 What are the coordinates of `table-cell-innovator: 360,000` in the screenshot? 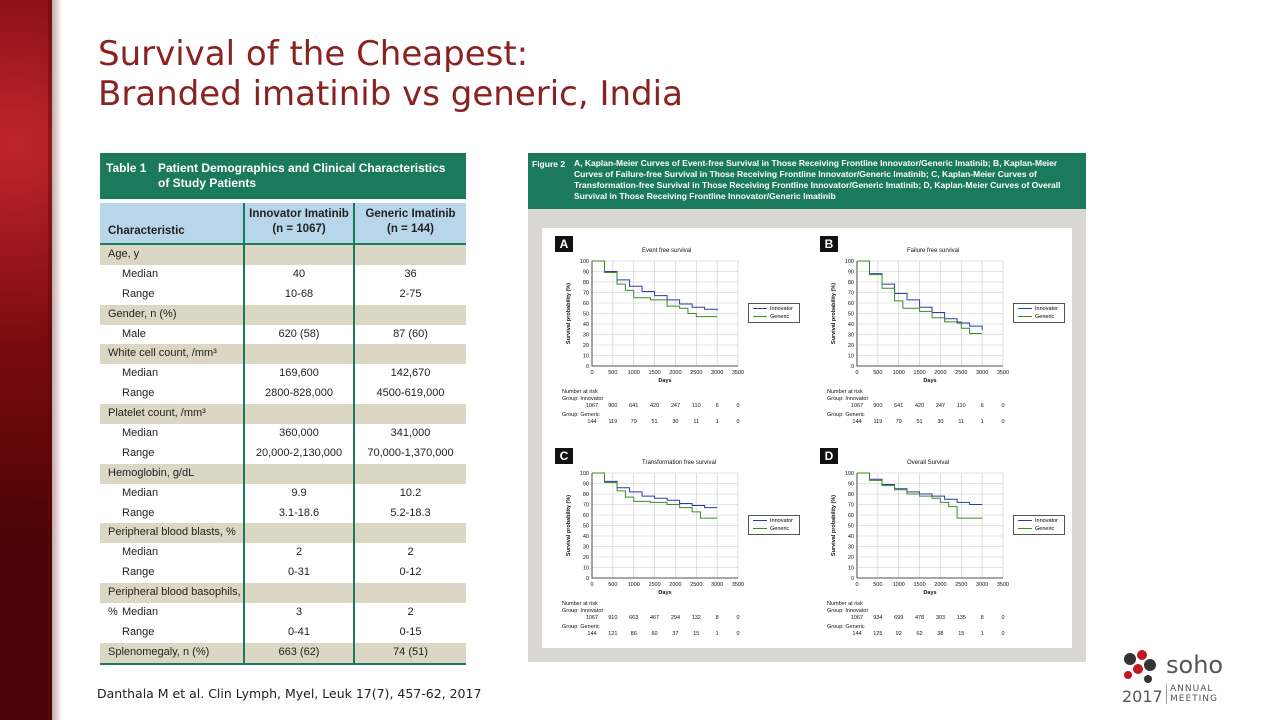 It's located at (298, 434).